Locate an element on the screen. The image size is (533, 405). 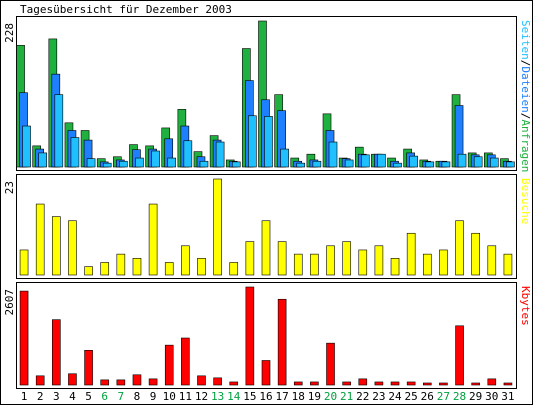
x-tick-label: 24 is located at coordinates (395, 396).